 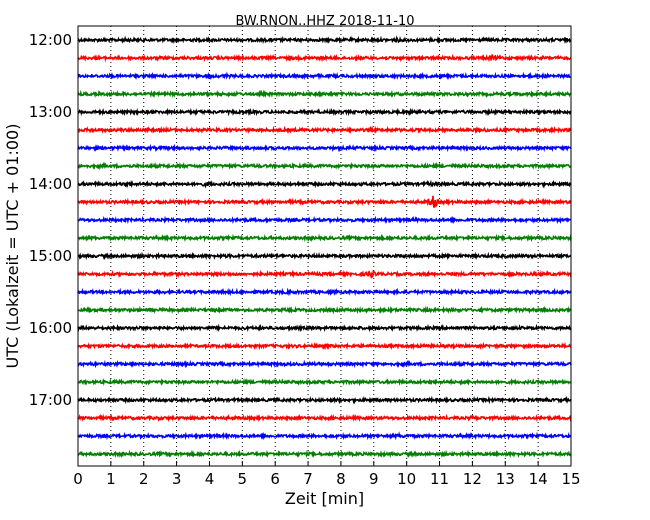 I want to click on x-tick-label-14: 14, so click(x=538, y=479).